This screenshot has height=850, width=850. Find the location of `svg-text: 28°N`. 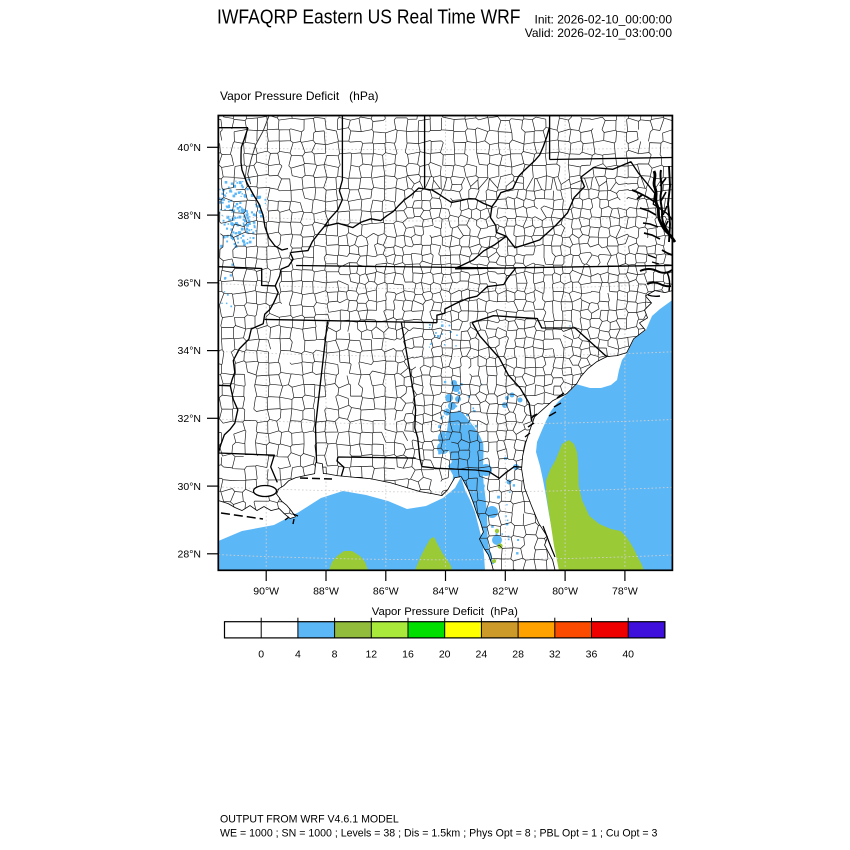

svg-text: 28°N is located at coordinates (189, 555).